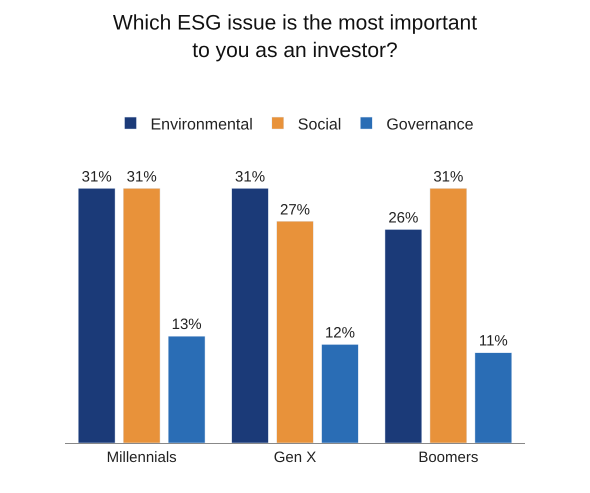 This screenshot has height=493, width=590. What do you see at coordinates (493, 341) in the screenshot?
I see `data-label: 11%` at bounding box center [493, 341].